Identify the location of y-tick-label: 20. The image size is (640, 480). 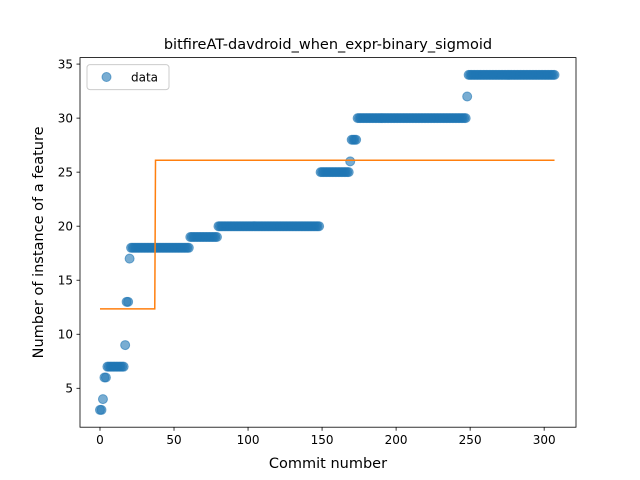
(65, 226).